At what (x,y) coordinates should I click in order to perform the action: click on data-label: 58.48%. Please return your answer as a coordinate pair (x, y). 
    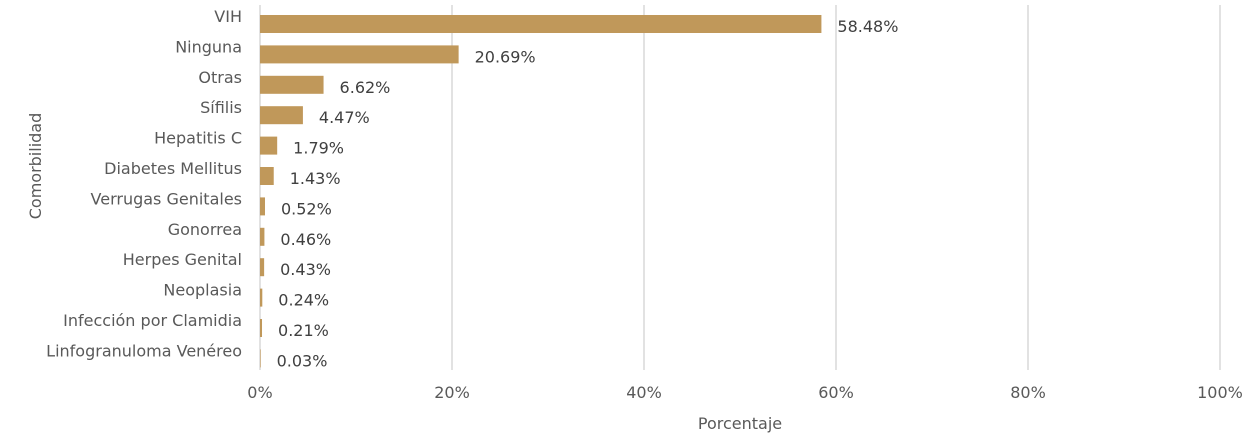
    Looking at the image, I should click on (867, 26).